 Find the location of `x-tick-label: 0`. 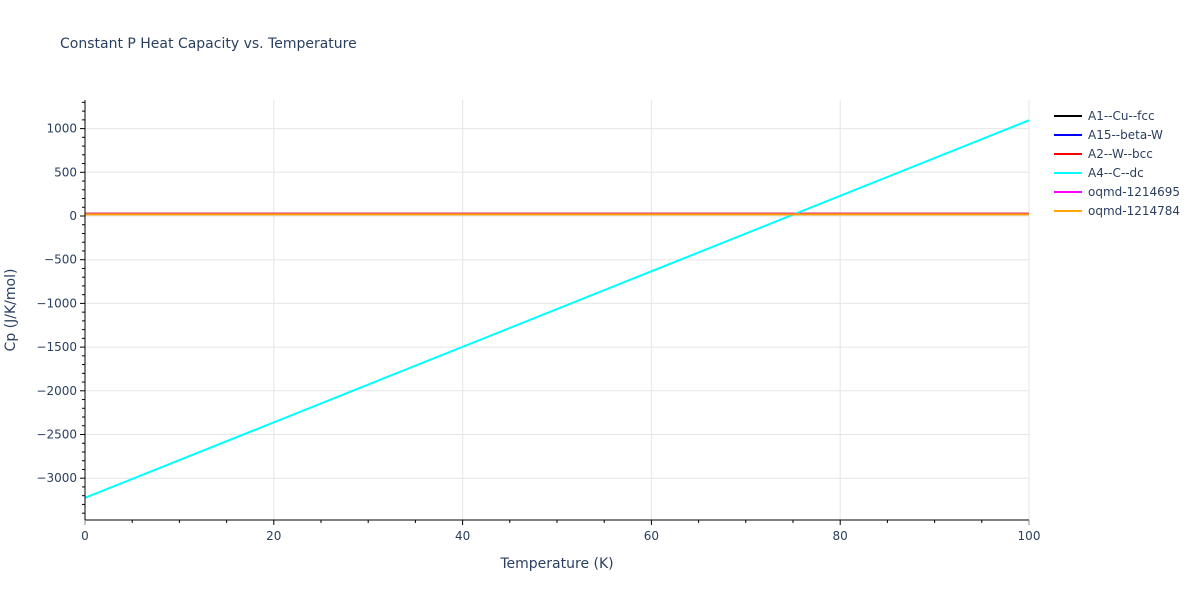

x-tick-label: 0 is located at coordinates (85, 536).